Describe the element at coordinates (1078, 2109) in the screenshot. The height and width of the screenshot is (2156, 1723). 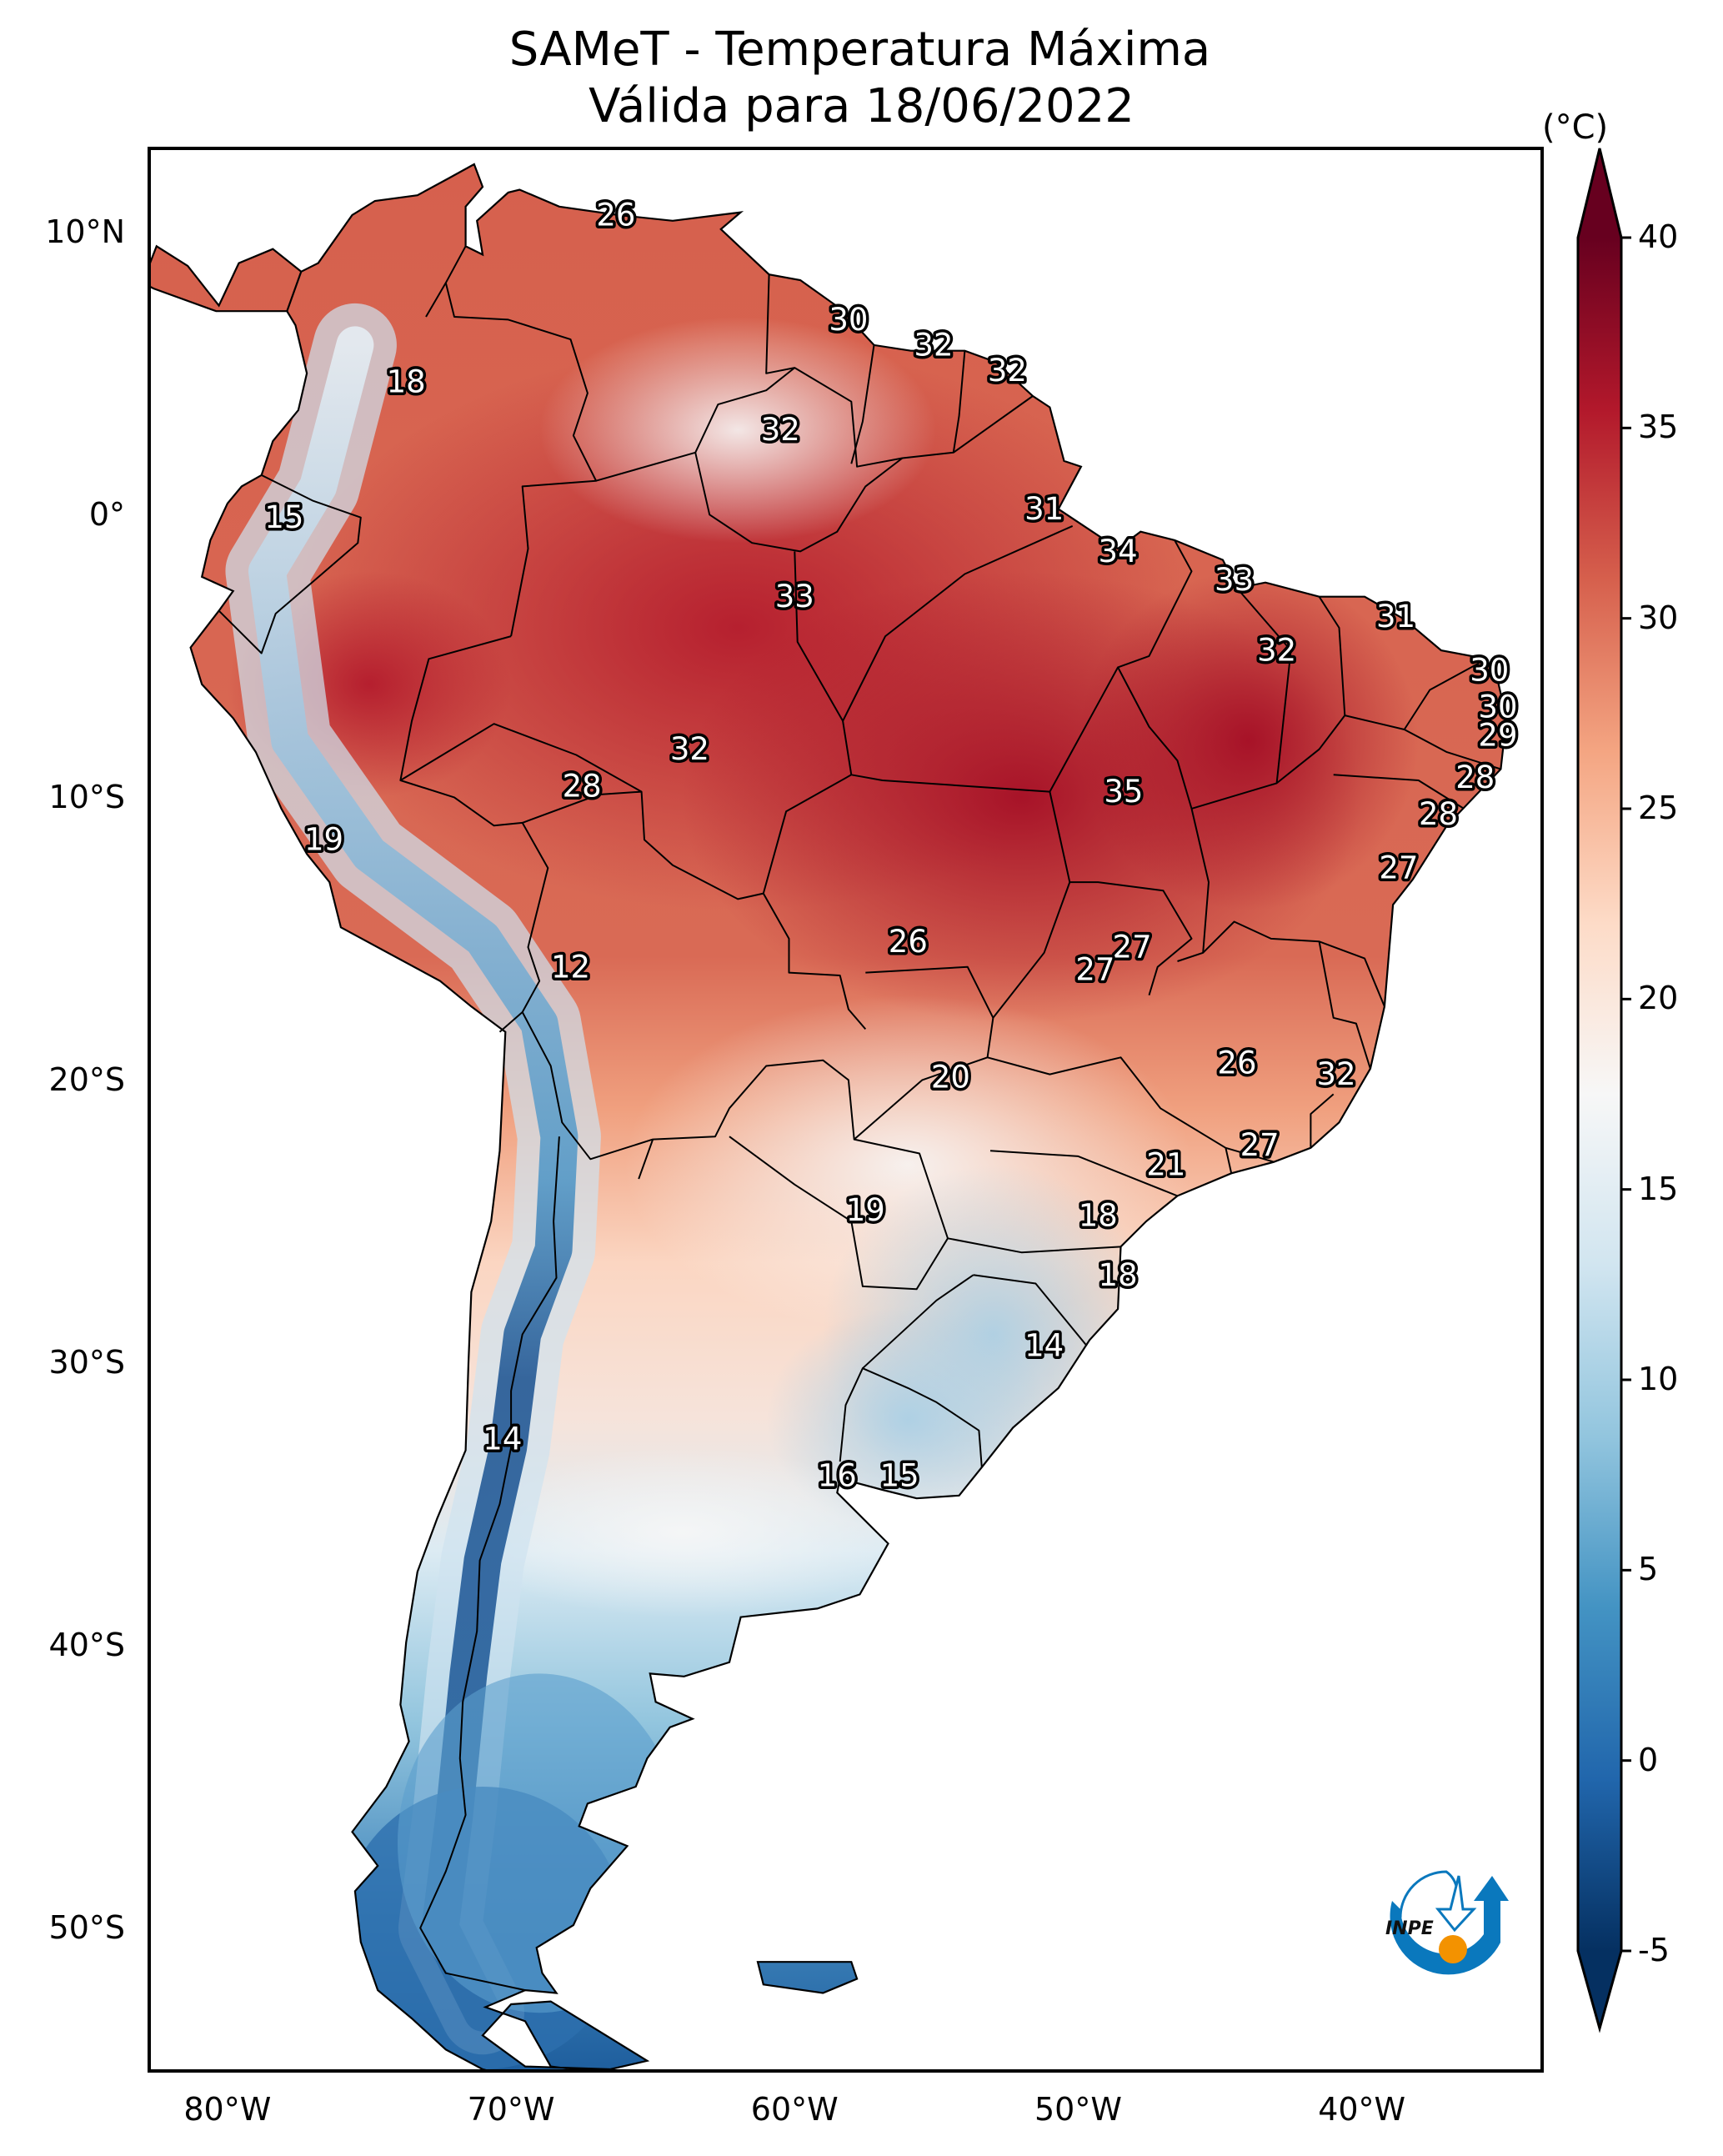
I see `longitude-tick-label: 50°W` at that location.